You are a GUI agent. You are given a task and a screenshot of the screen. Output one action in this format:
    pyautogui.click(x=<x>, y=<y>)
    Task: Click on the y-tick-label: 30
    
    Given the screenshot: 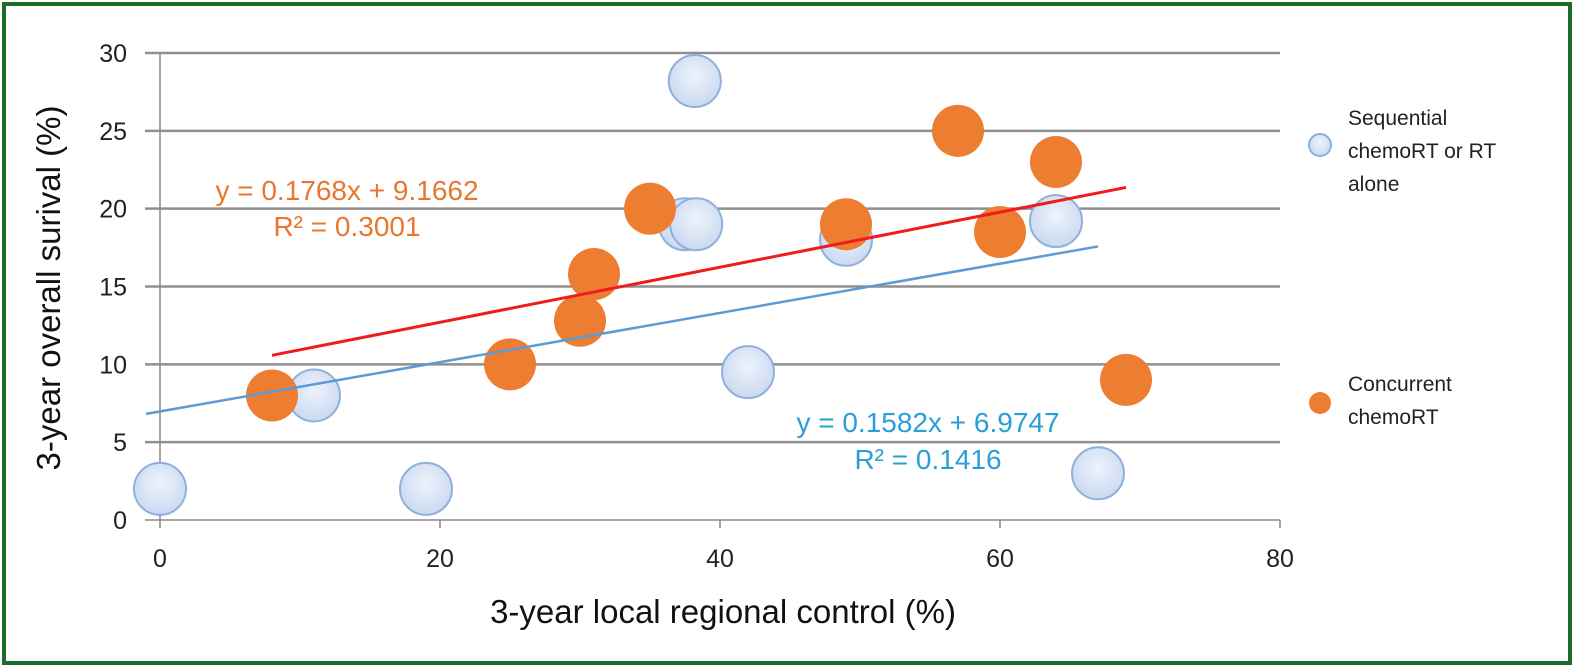 What is the action you would take?
    pyautogui.click(x=113, y=54)
    